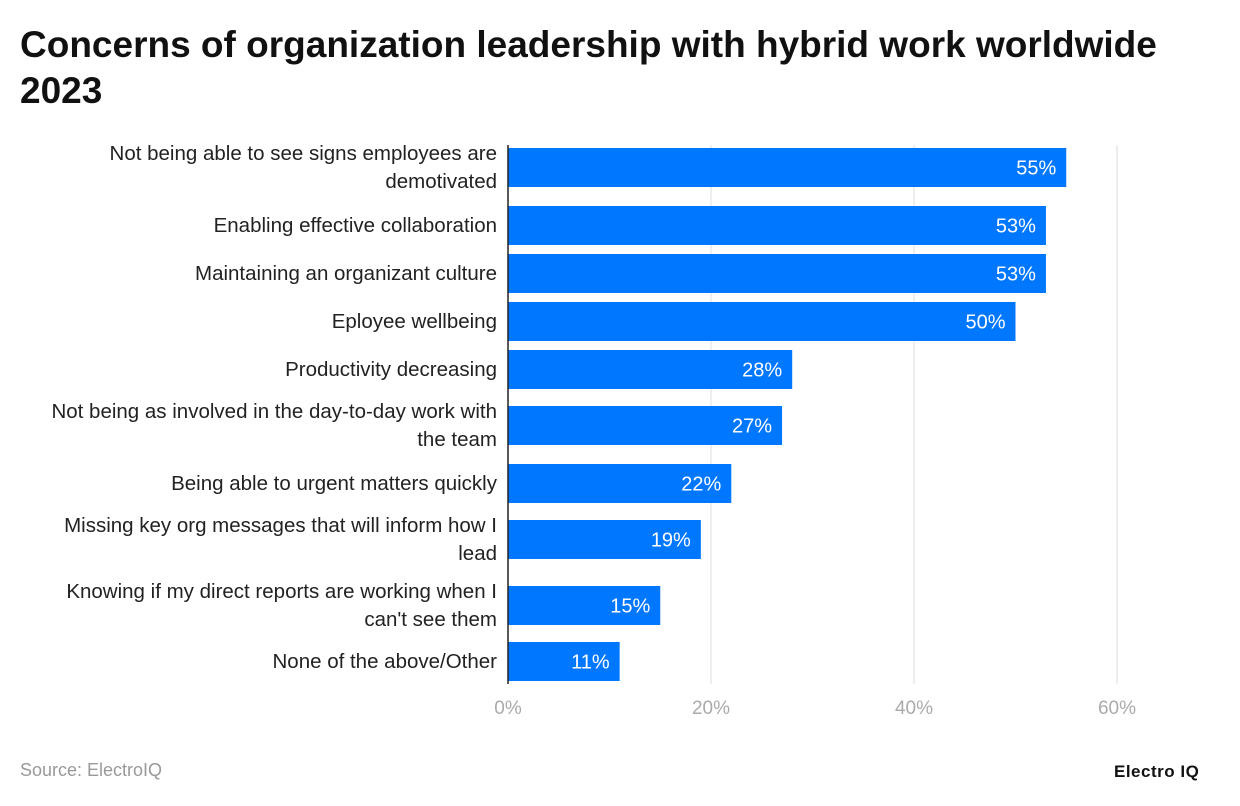 This screenshot has height=806, width=1240. What do you see at coordinates (334, 483) in the screenshot?
I see `category-label: Being able to urgent matters quickly` at bounding box center [334, 483].